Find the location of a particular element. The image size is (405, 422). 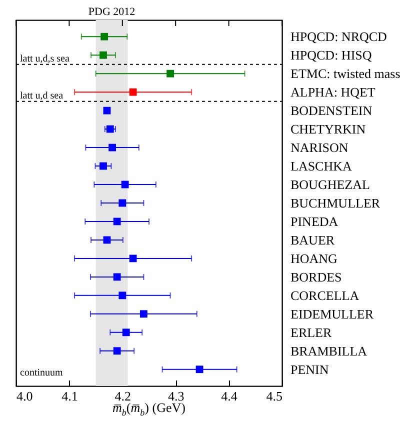

y-tick-label: CORCELLA is located at coordinates (325, 295).